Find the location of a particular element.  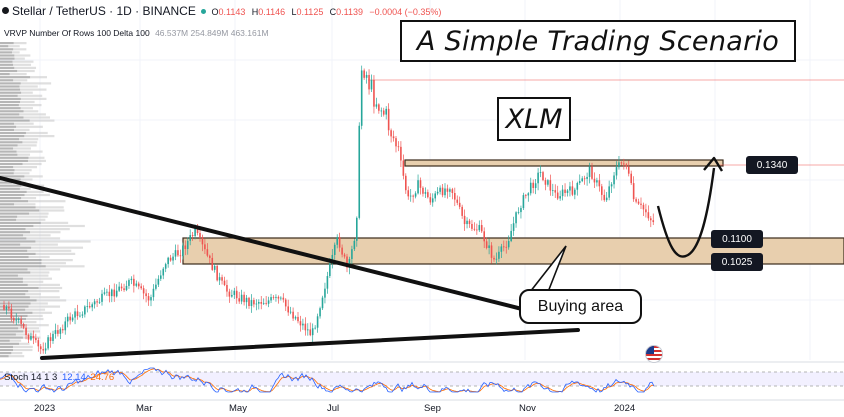

ascending-trendline is located at coordinates (310, 344).